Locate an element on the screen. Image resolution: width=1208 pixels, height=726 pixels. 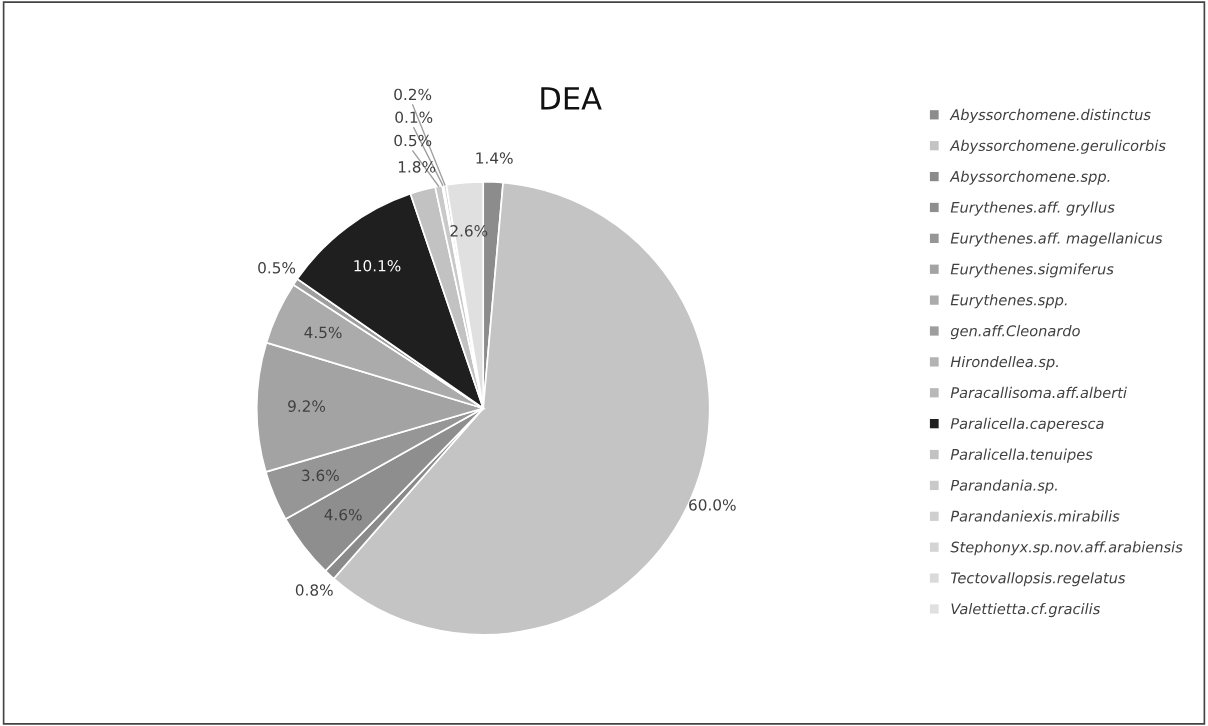
data-label: 4.5% is located at coordinates (323, 332).